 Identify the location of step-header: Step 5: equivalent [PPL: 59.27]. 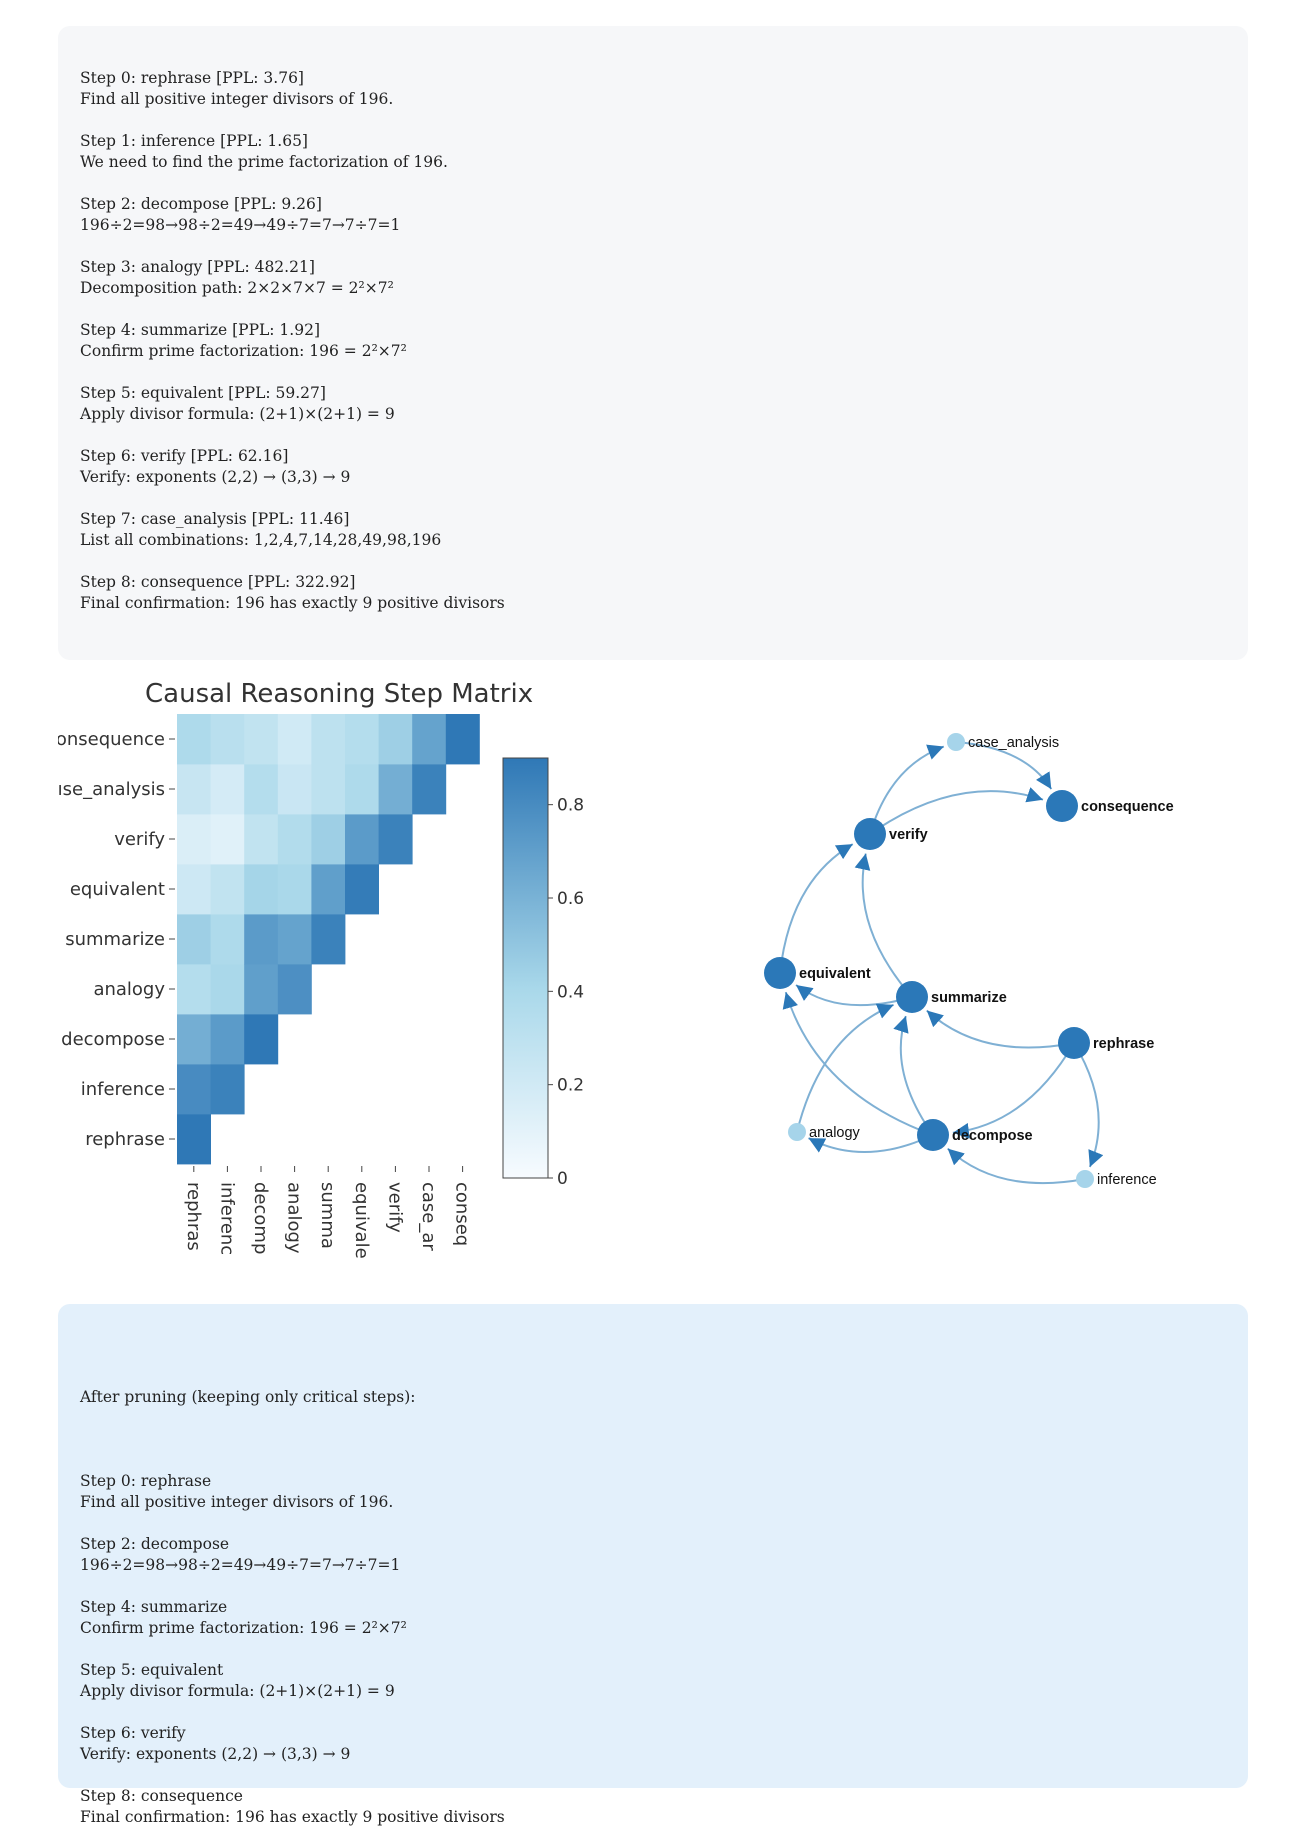
(203, 393).